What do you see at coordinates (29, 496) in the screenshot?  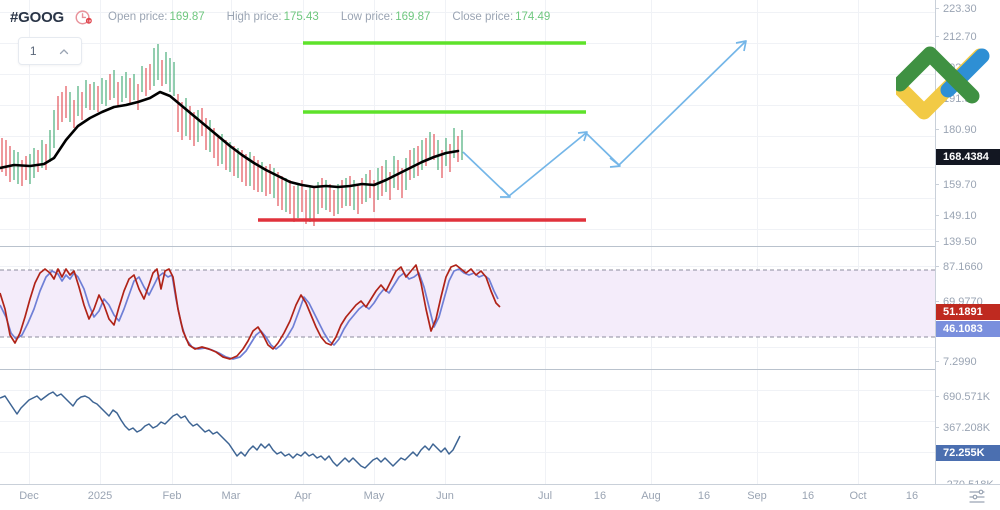 I see `time-label: Dec` at bounding box center [29, 496].